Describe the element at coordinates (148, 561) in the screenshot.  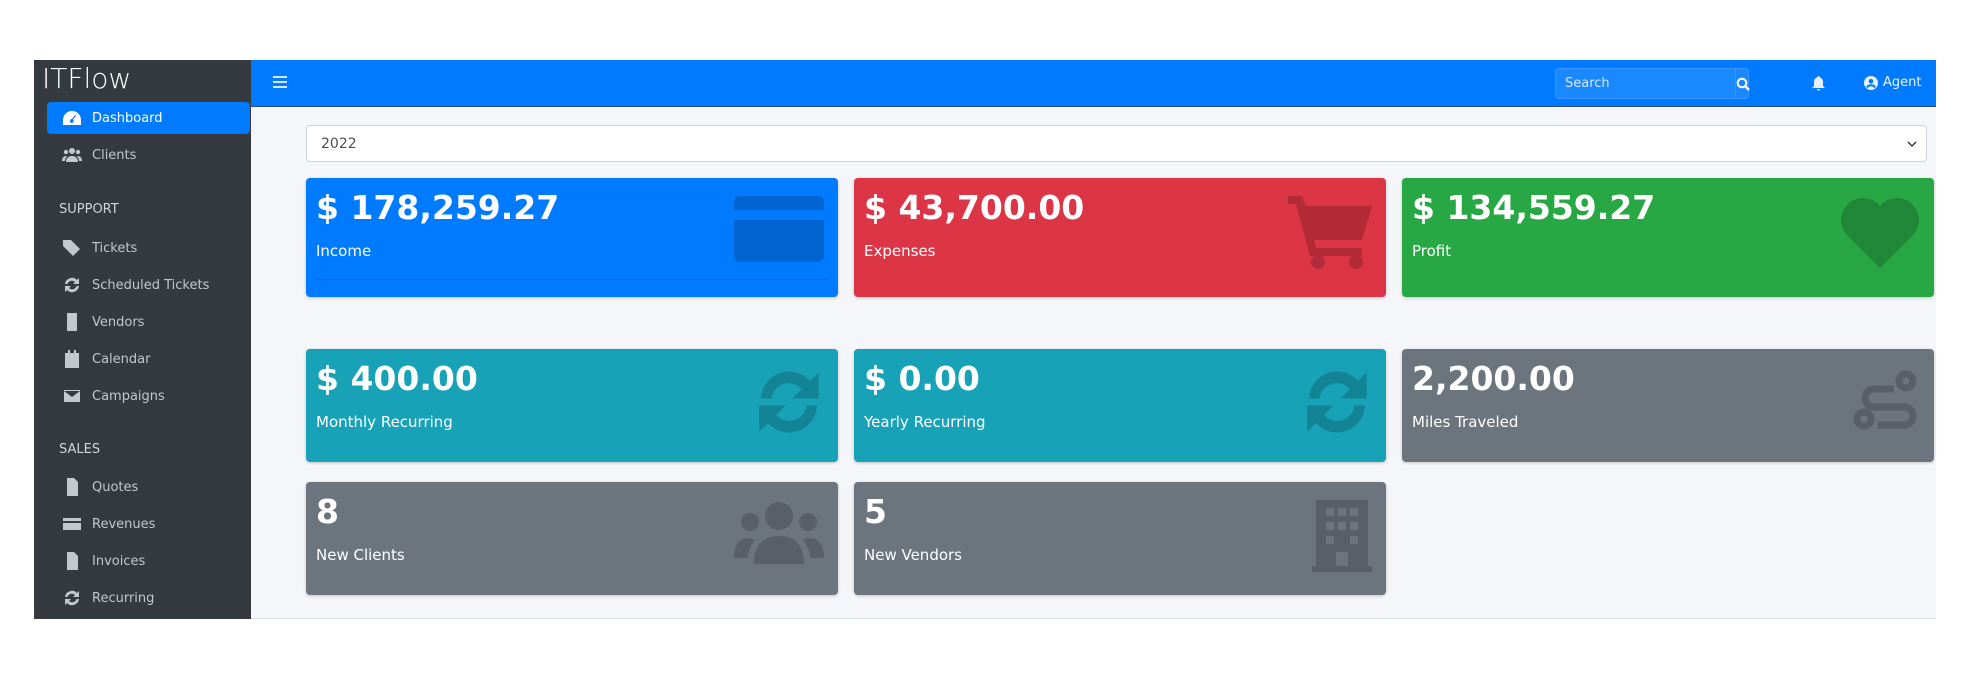
I see `sidebar-item-invoices: Invoices` at that location.